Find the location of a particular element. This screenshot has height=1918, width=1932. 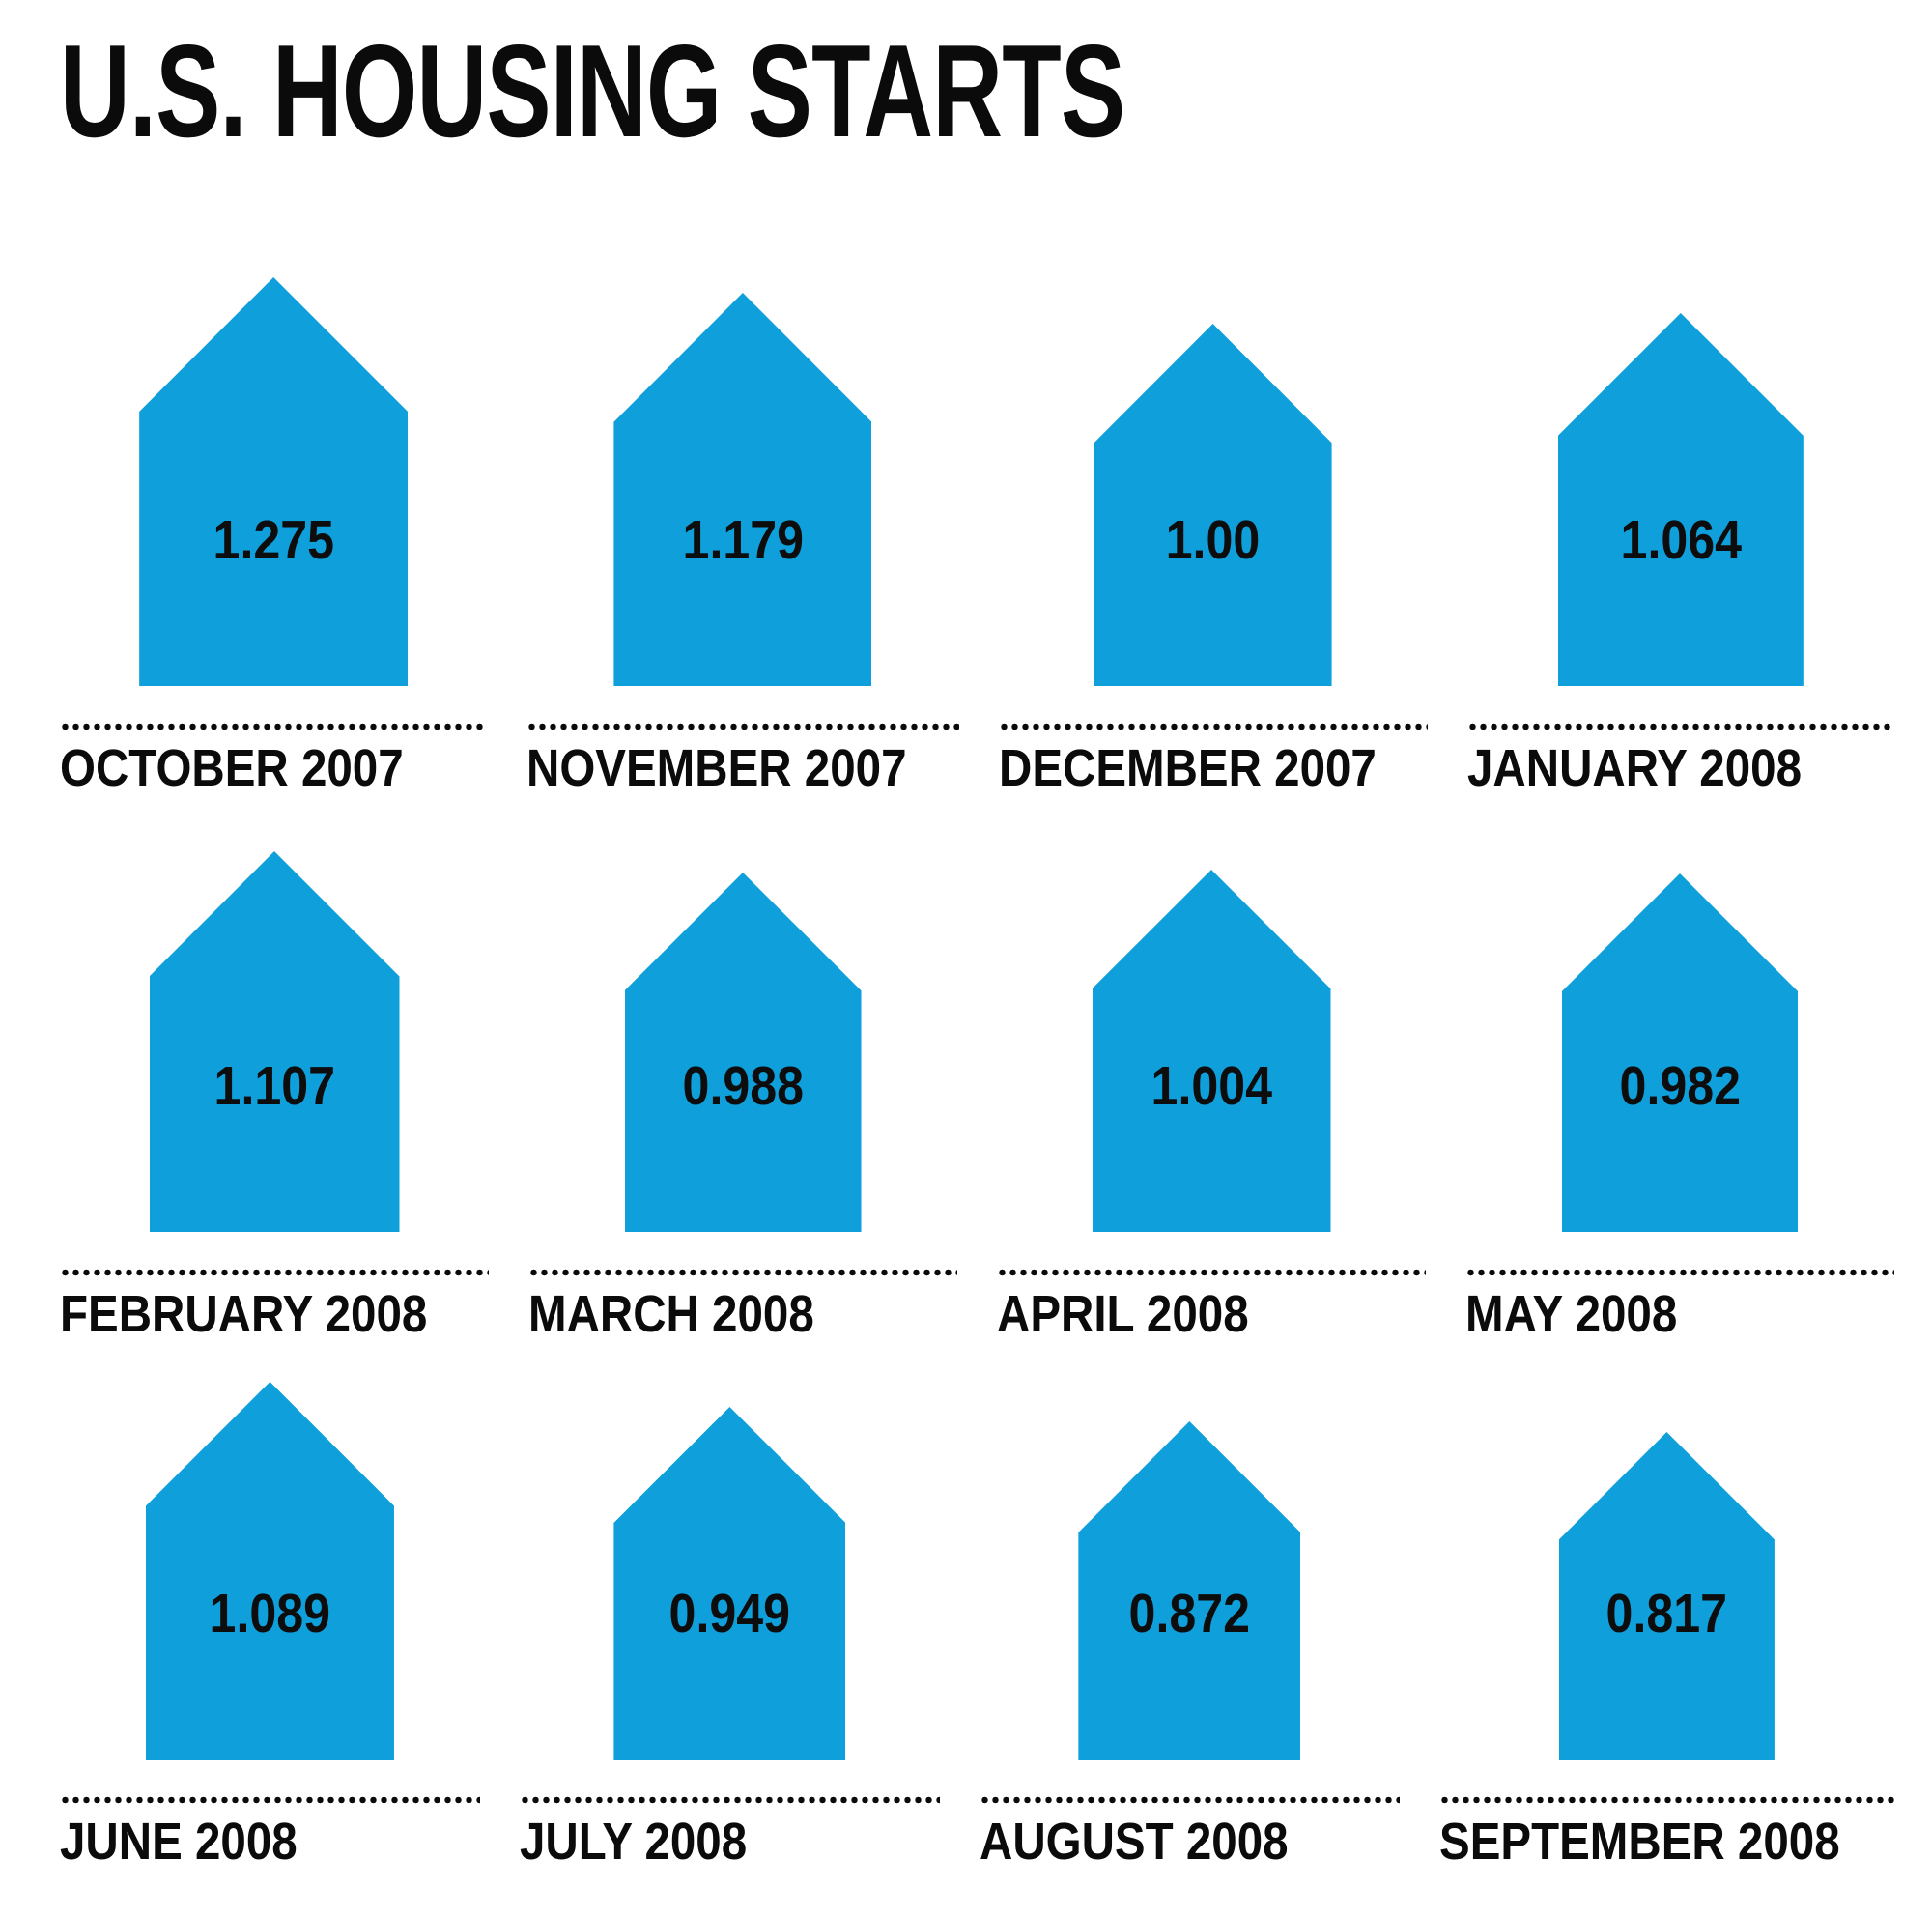

value-label-text: 1.064 is located at coordinates (1681, 540).